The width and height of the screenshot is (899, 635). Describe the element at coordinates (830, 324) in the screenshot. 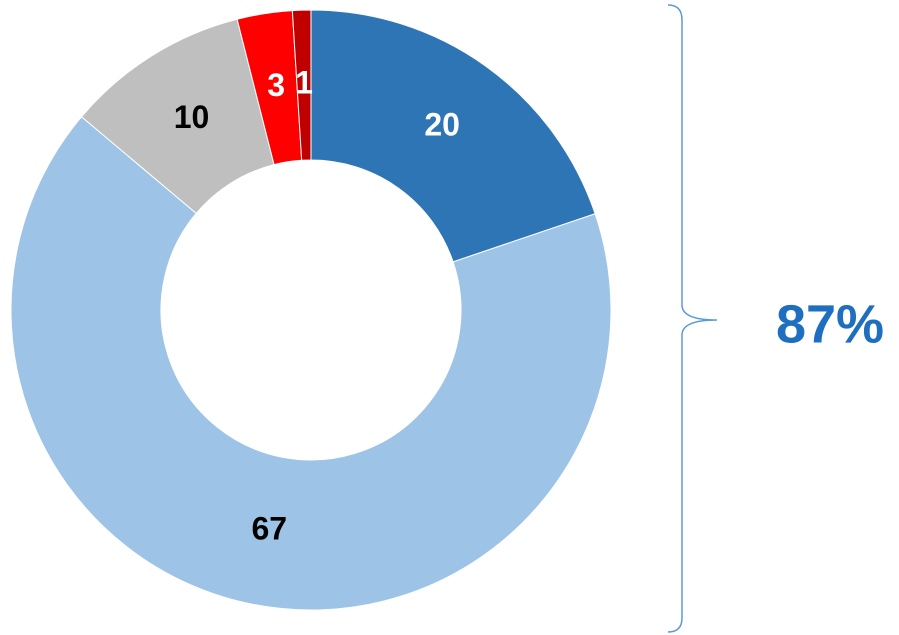

I see `annotation: 87%` at that location.